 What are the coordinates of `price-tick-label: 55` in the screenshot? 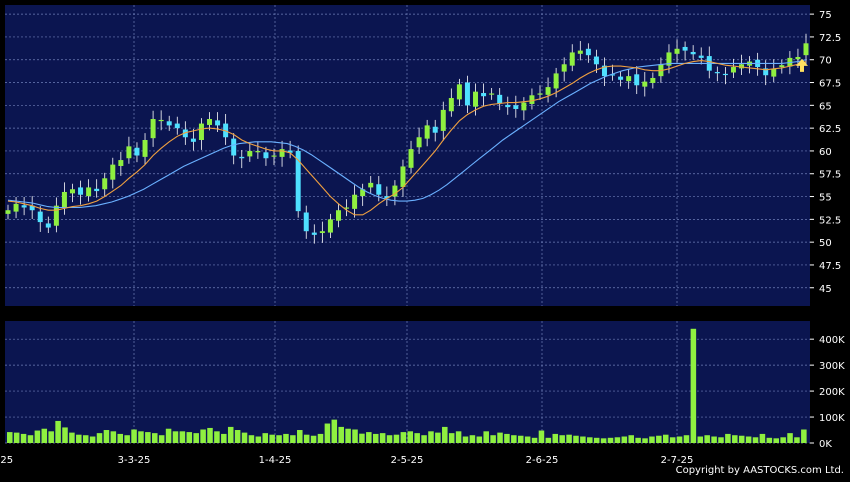 It's located at (825, 198).